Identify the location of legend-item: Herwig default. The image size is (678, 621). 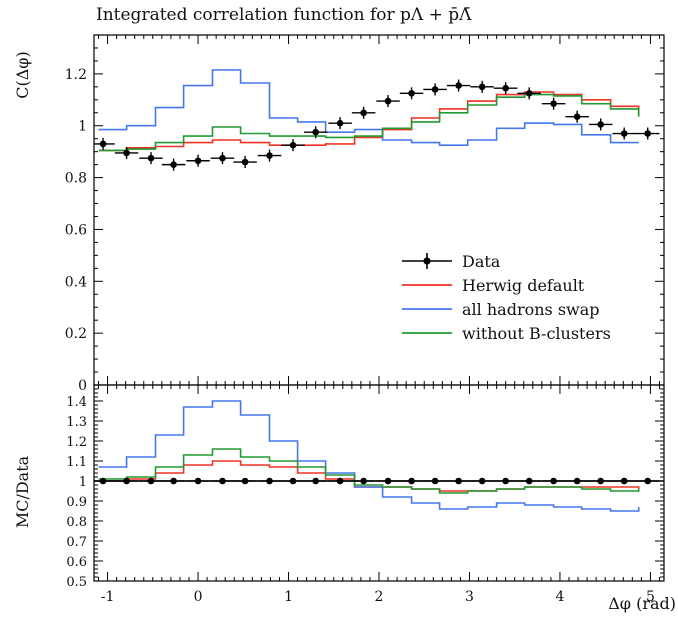
(493, 285).